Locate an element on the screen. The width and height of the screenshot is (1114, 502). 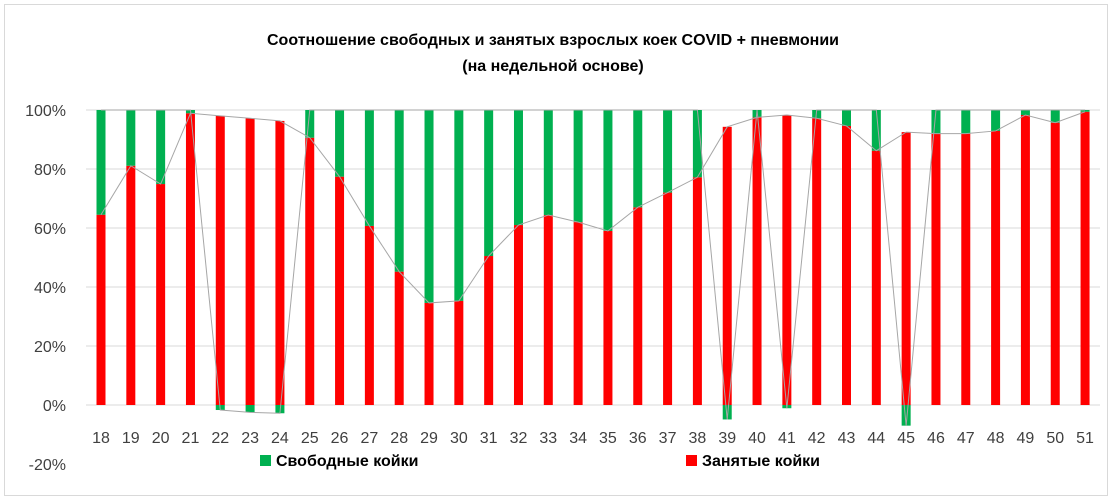
x-tick-label: 49 is located at coordinates (1026, 438).